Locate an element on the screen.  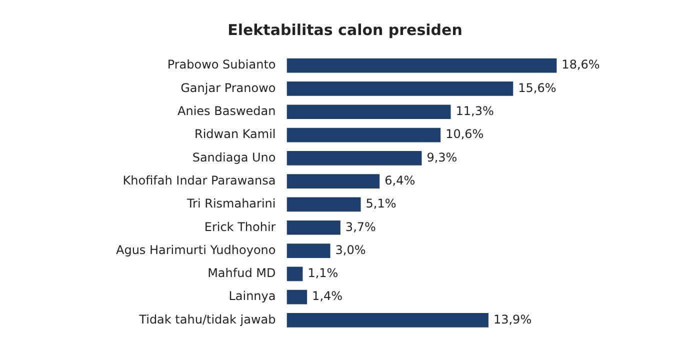
y-tick-label: Ganjar Pranowo is located at coordinates (228, 87).